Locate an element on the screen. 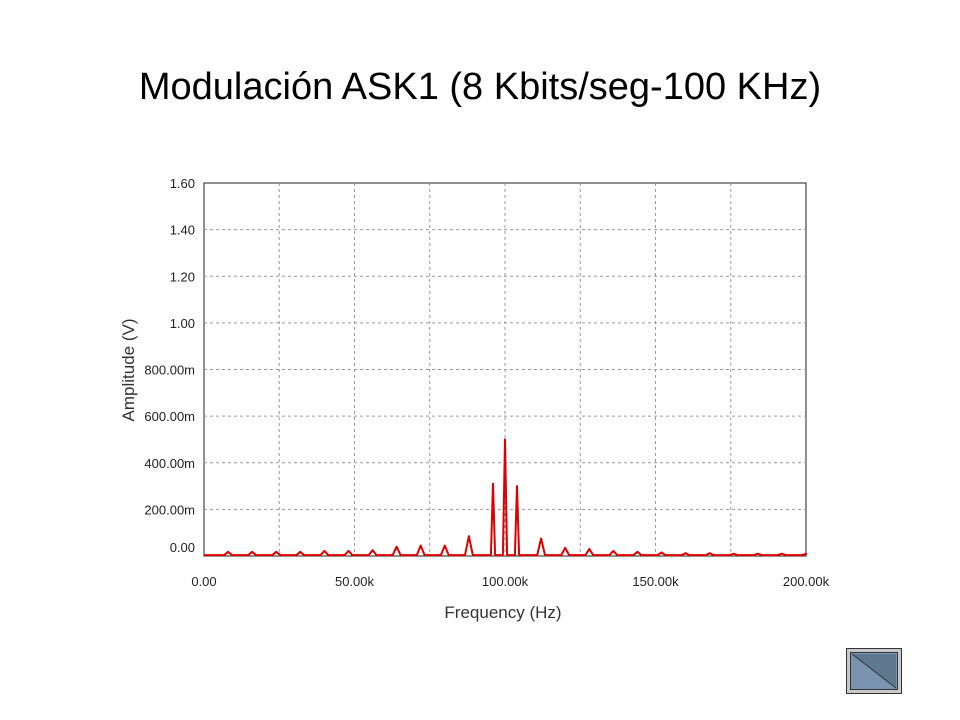 This screenshot has width=960, height=720. x-axis-label: Frequency (Hz) is located at coordinates (502, 612).